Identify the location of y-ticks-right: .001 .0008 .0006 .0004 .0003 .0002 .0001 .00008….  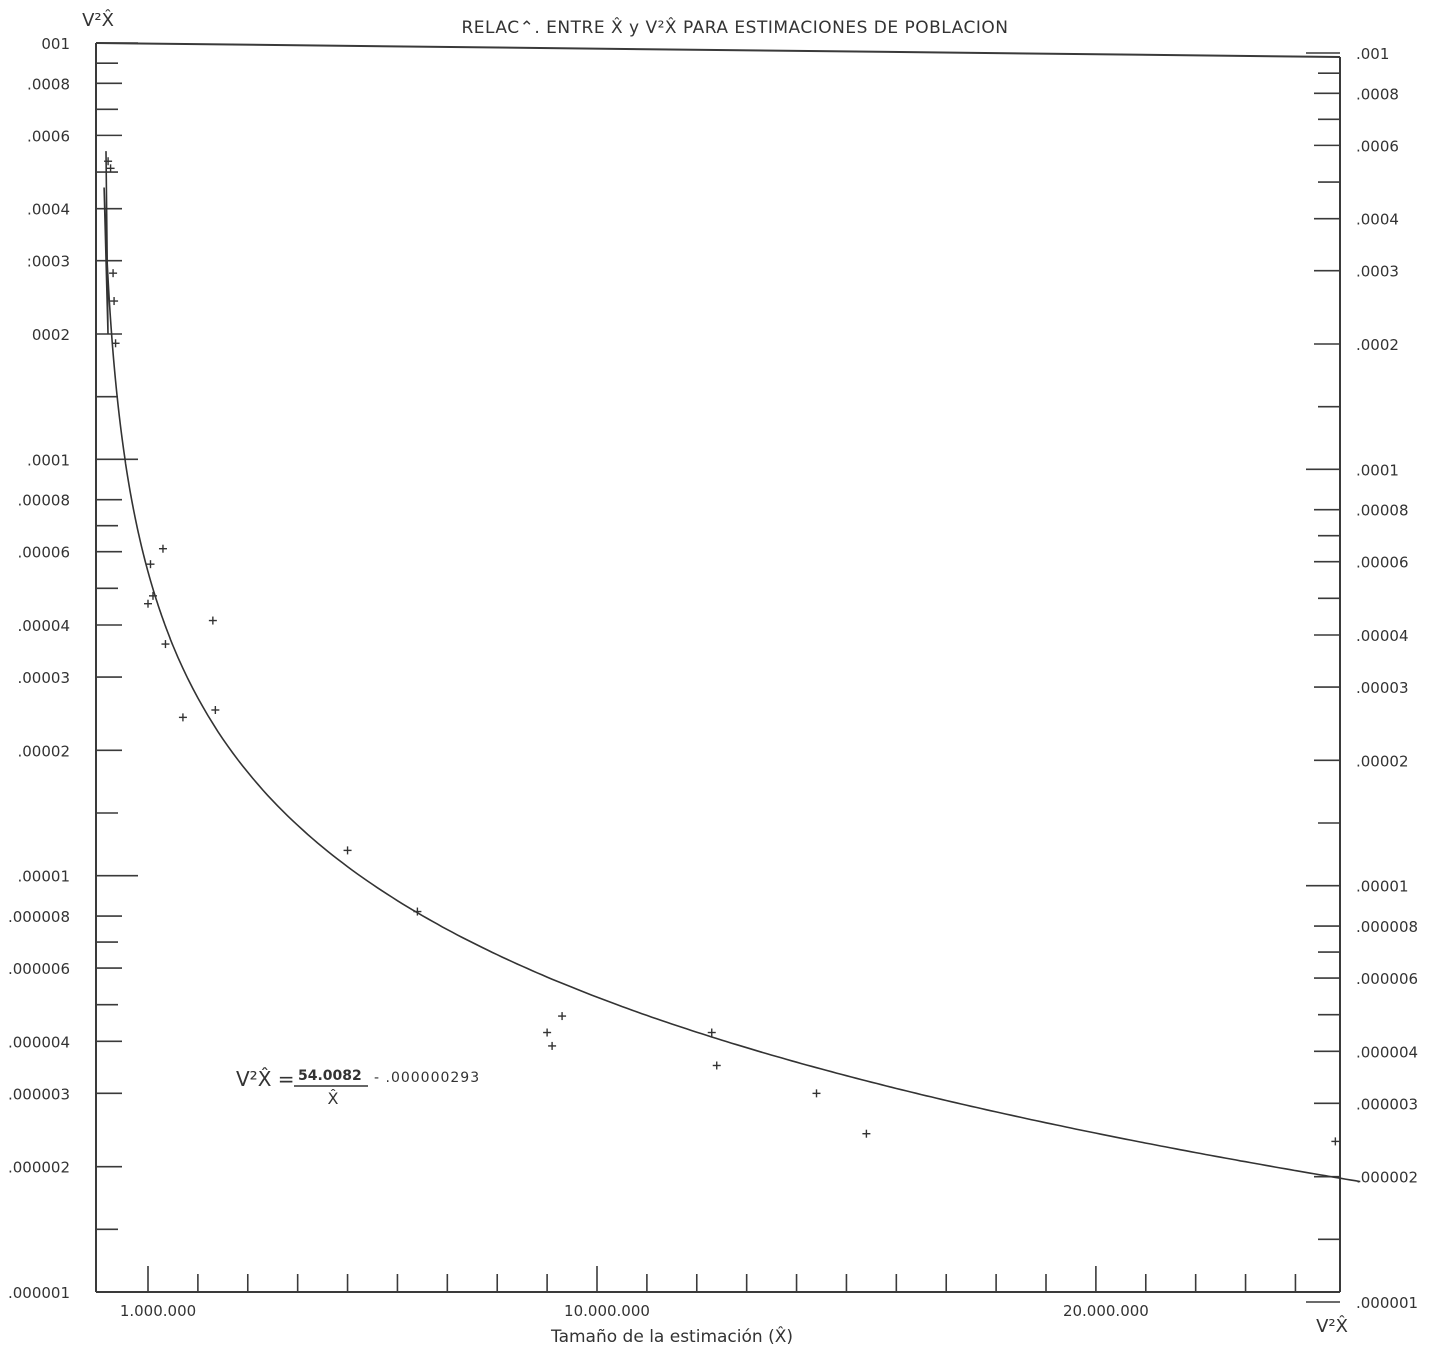
(1362, 678).